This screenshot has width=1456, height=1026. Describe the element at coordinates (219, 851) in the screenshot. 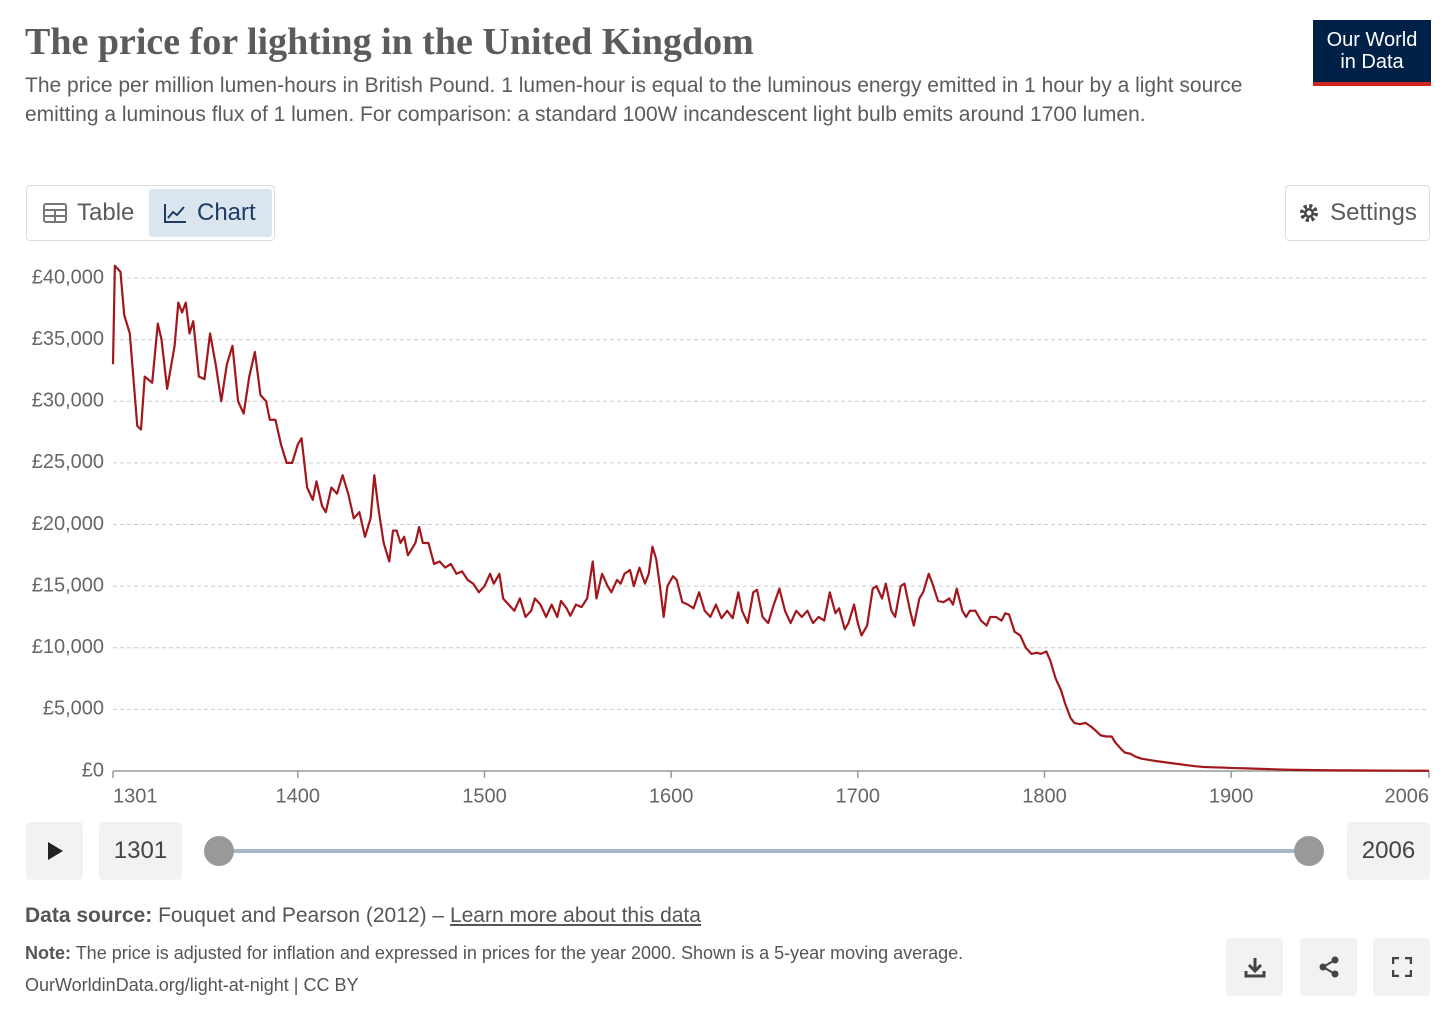

I see `timeline-start-handle` at that location.